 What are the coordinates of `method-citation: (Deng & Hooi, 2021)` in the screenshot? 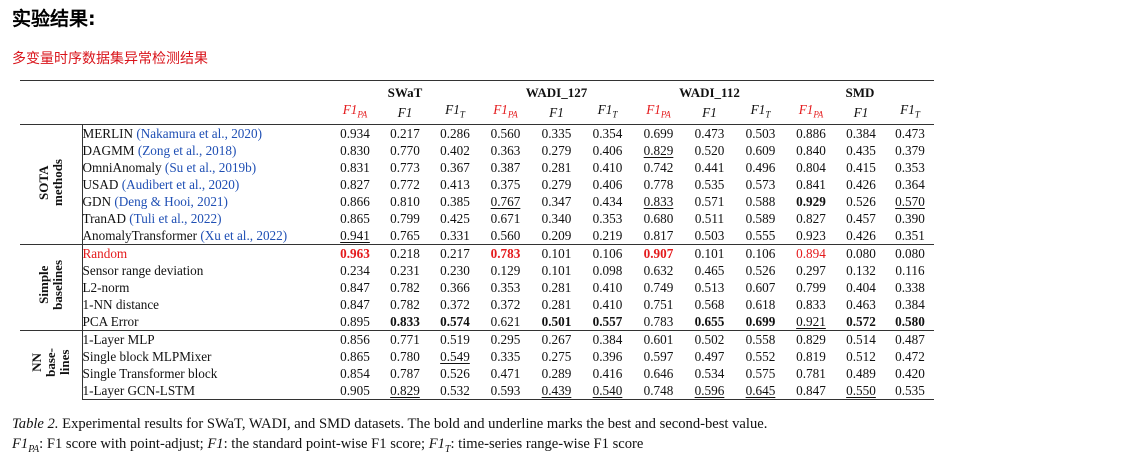 It's located at (171, 201).